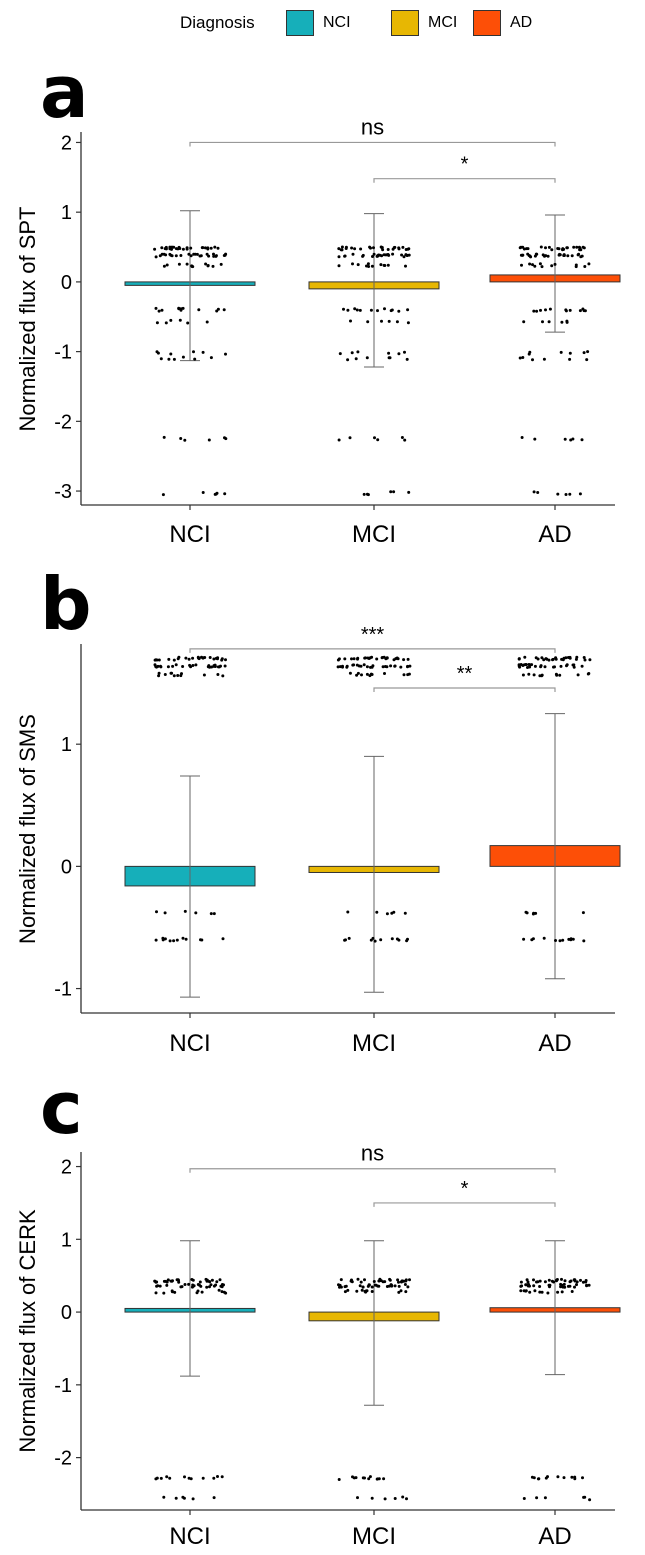  What do you see at coordinates (66, 867) in the screenshot?
I see `y-tick-label: 0` at bounding box center [66, 867].